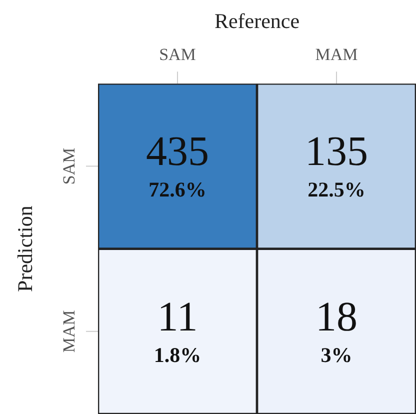  What do you see at coordinates (257, 21) in the screenshot?
I see `x-axis-title: Reference` at bounding box center [257, 21].